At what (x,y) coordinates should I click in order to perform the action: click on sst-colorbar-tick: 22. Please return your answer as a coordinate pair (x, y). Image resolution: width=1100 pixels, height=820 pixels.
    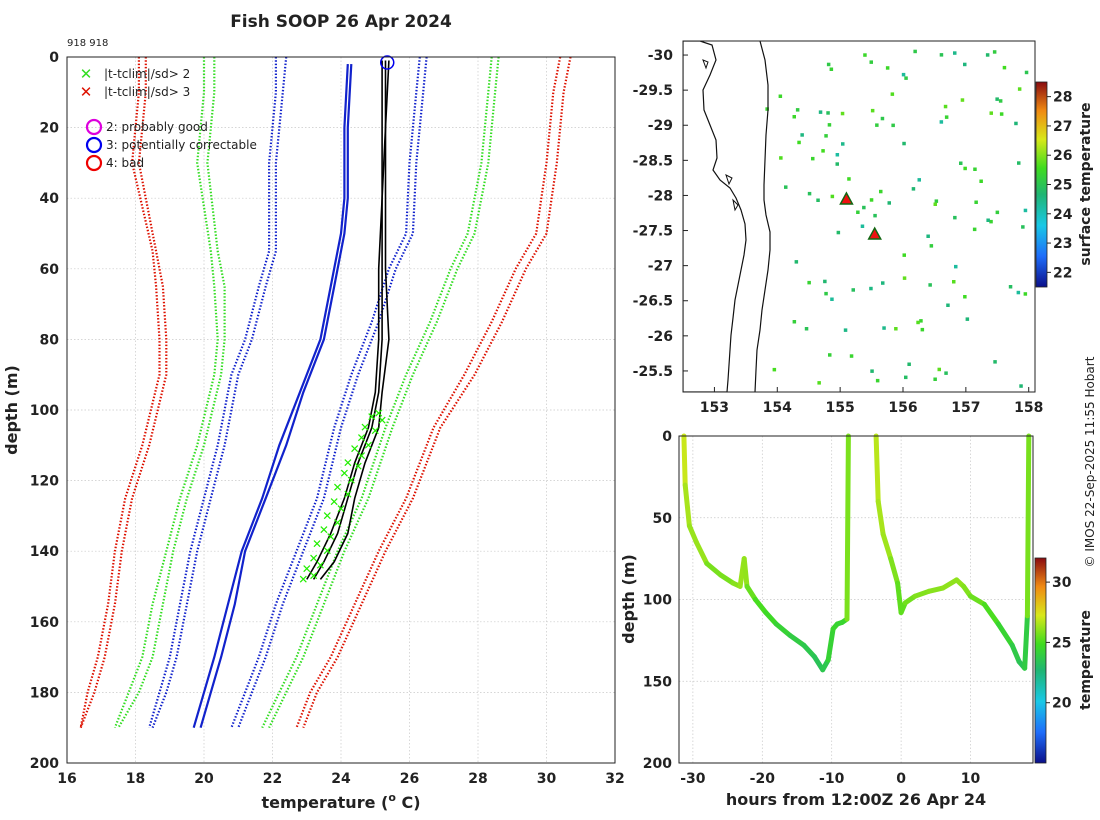
    Looking at the image, I should click on (1062, 273).